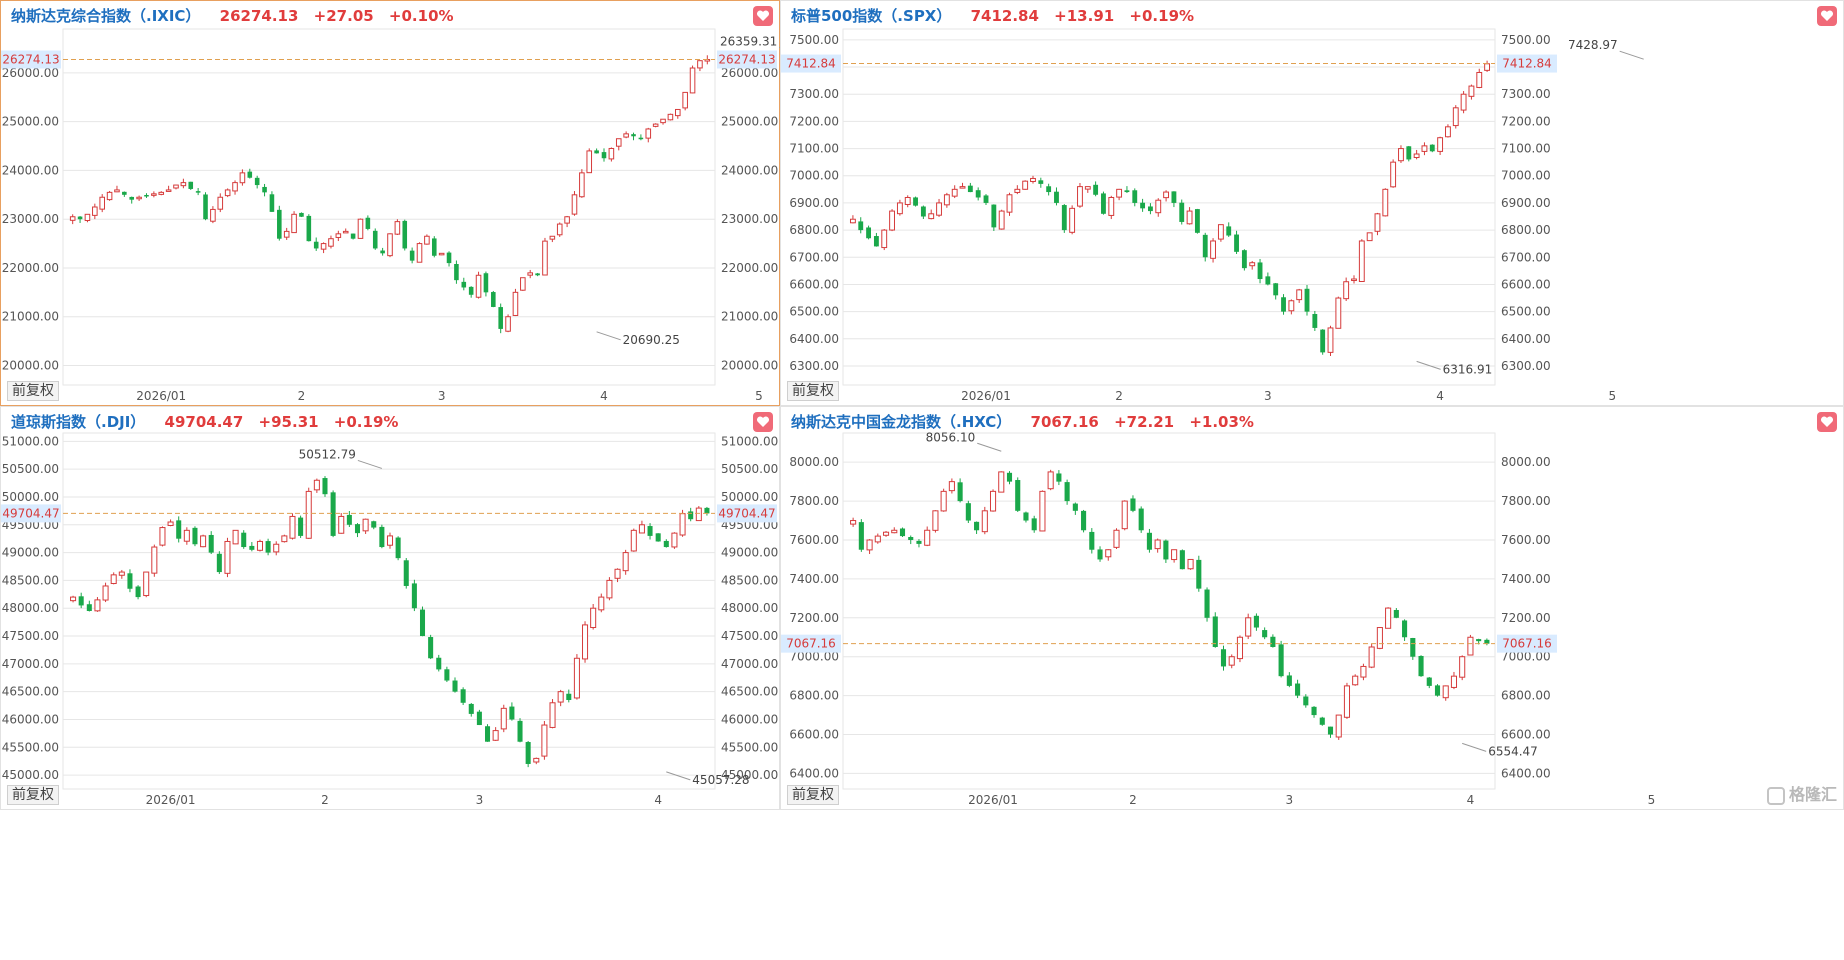  What do you see at coordinates (30, 664) in the screenshot?
I see `y-tick-label-left: 47000.00` at bounding box center [30, 664].